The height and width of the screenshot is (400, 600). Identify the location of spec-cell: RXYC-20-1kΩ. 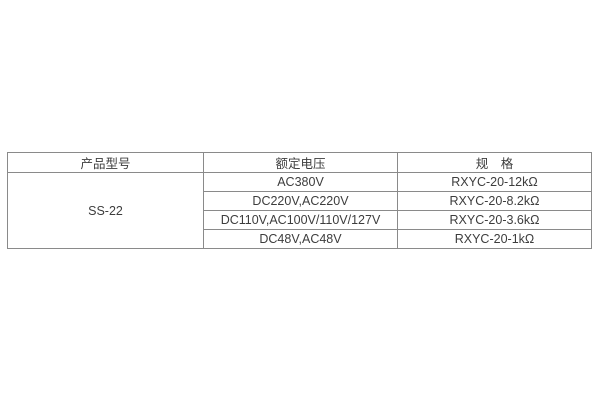
(494, 239).